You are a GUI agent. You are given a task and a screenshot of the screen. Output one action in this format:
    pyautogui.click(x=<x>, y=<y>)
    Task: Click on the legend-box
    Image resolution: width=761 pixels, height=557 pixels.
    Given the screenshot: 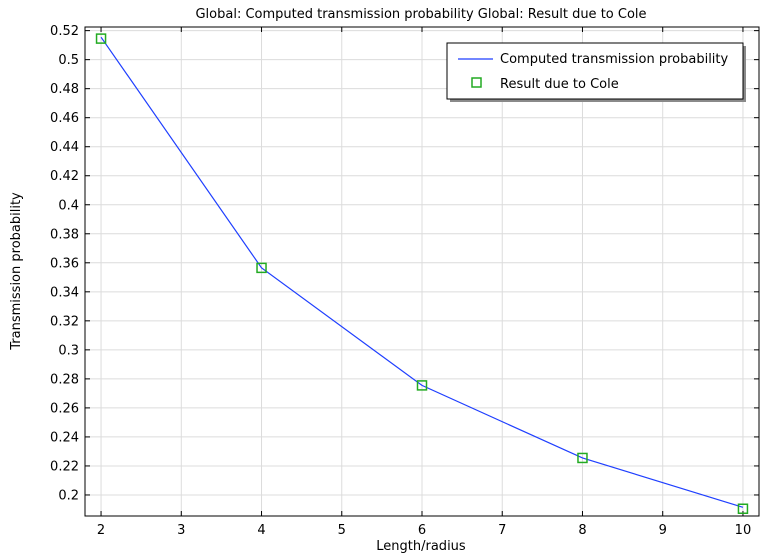 What is the action you would take?
    pyautogui.click(x=595, y=71)
    